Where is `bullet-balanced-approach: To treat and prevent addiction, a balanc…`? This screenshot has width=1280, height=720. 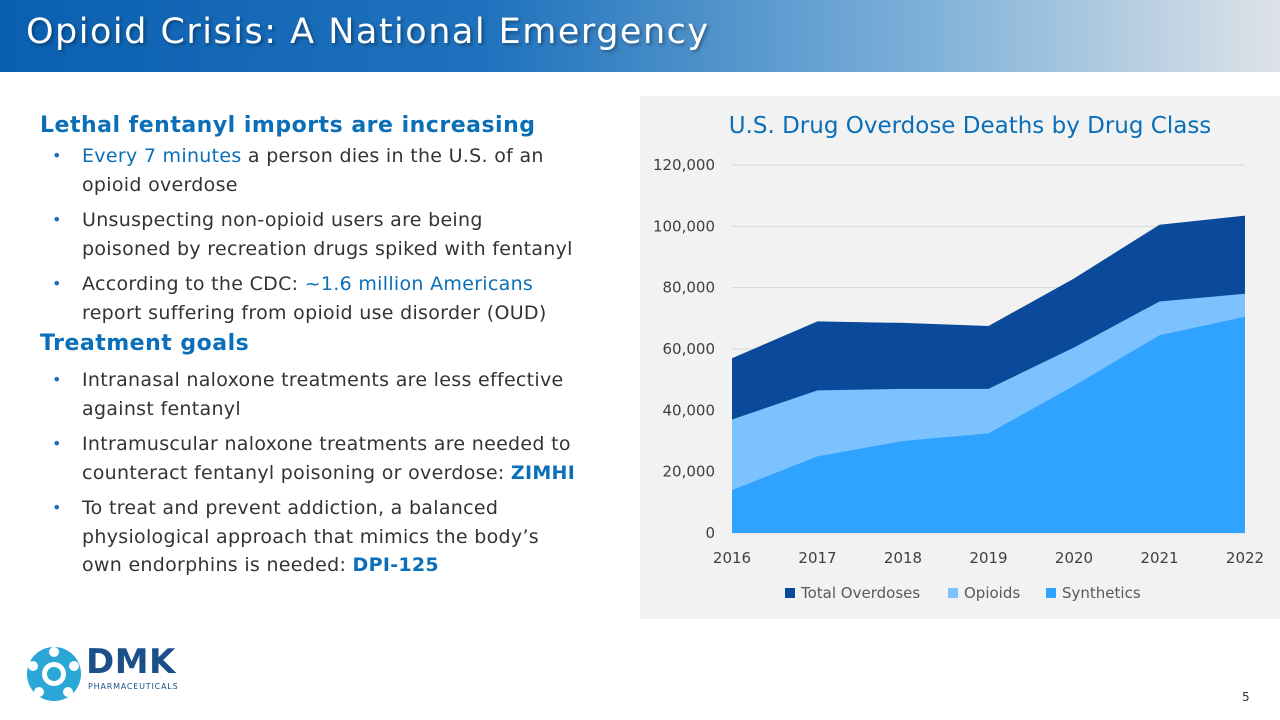
bullet-balanced-approach: To treat and prevent addiction, a balanc… is located at coordinates (330, 537).